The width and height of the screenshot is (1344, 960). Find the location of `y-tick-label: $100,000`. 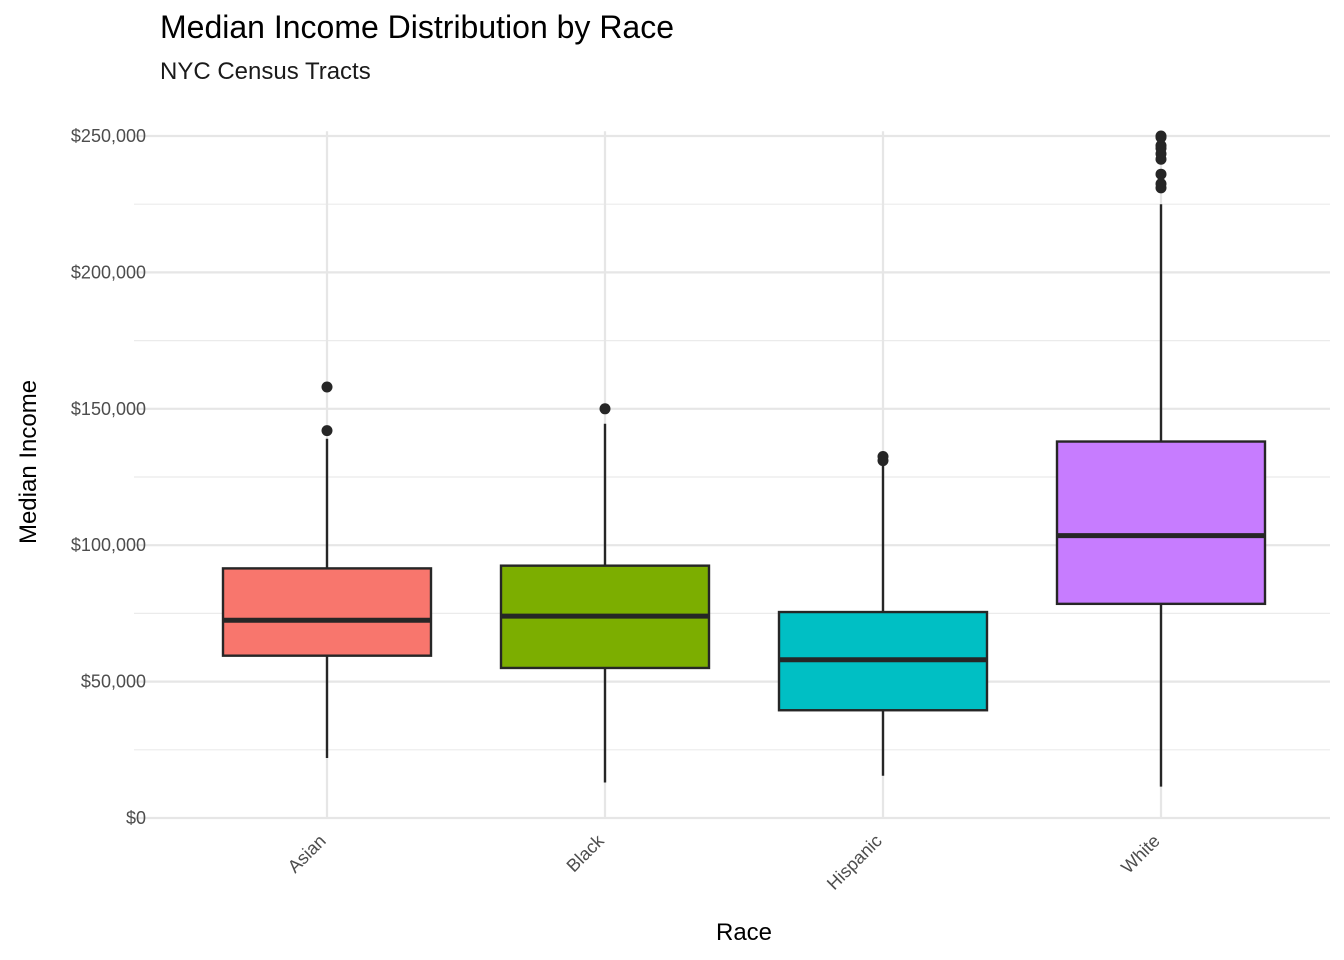

y-tick-label: $100,000 is located at coordinates (108, 545).